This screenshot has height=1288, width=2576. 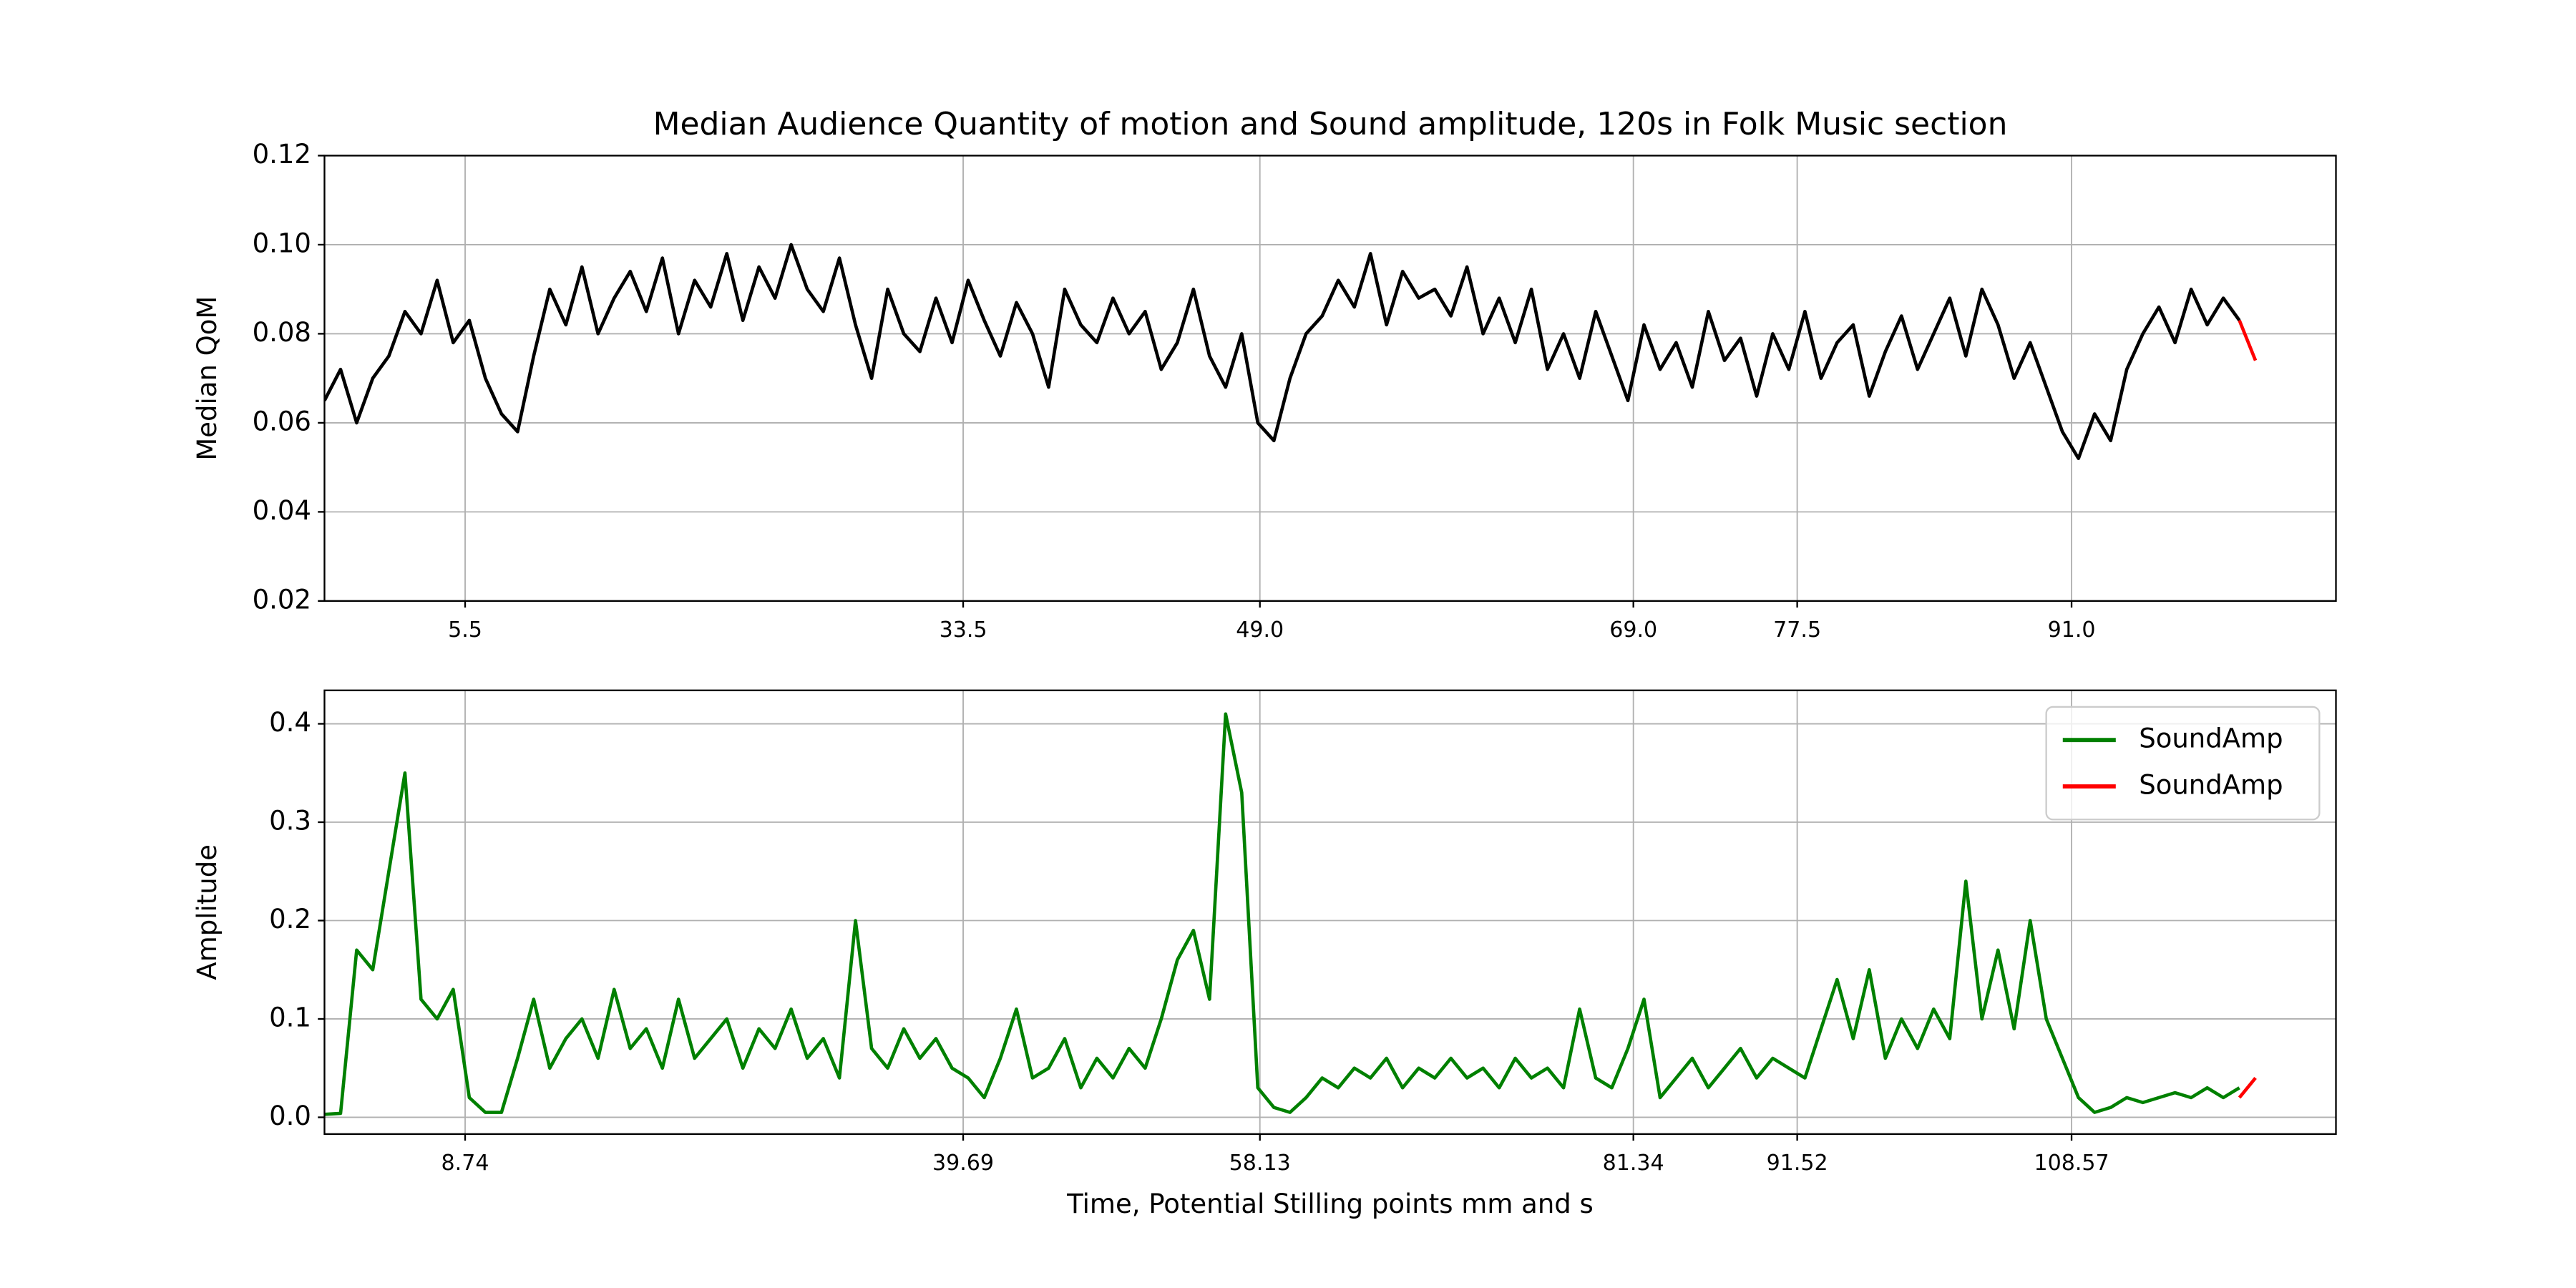 I want to click on y-tick-label: 0.10, so click(x=282, y=243).